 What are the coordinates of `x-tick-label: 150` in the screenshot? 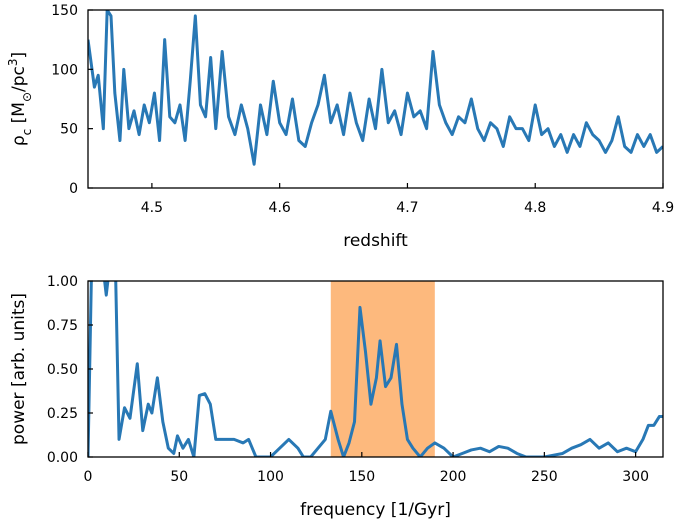 It's located at (361, 477).